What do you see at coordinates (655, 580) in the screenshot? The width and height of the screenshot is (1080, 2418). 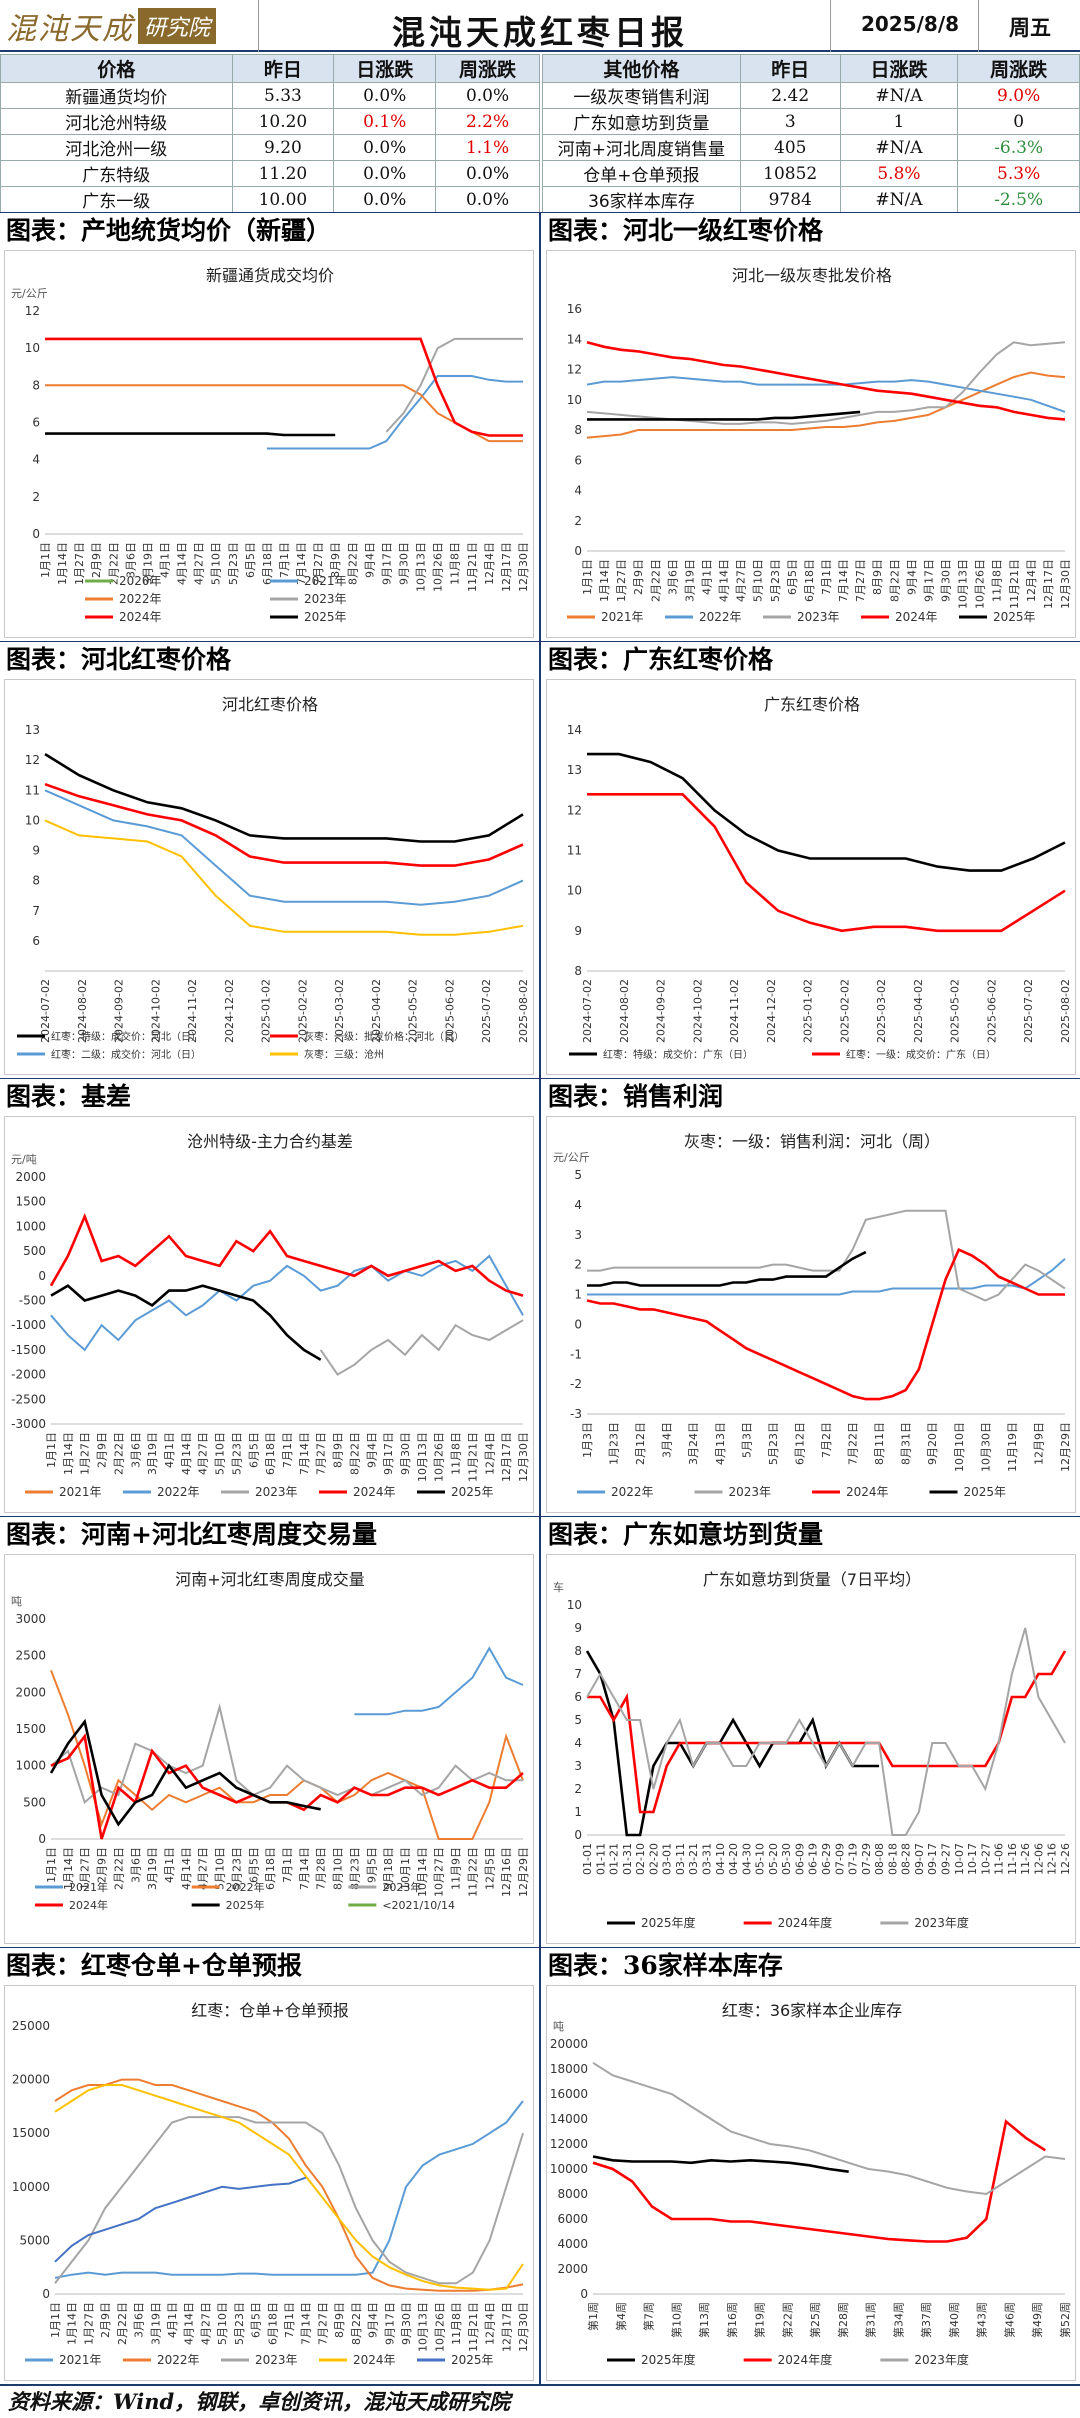 I see `x-tick-label: 2月22日` at bounding box center [655, 580].